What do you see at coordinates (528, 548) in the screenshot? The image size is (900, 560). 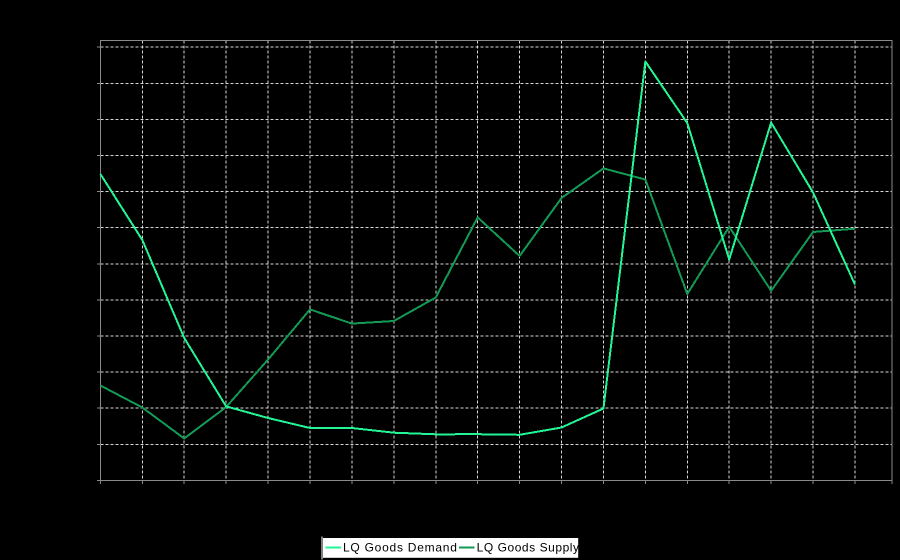 I see `svg-text: LQ Goods Supply` at bounding box center [528, 548].